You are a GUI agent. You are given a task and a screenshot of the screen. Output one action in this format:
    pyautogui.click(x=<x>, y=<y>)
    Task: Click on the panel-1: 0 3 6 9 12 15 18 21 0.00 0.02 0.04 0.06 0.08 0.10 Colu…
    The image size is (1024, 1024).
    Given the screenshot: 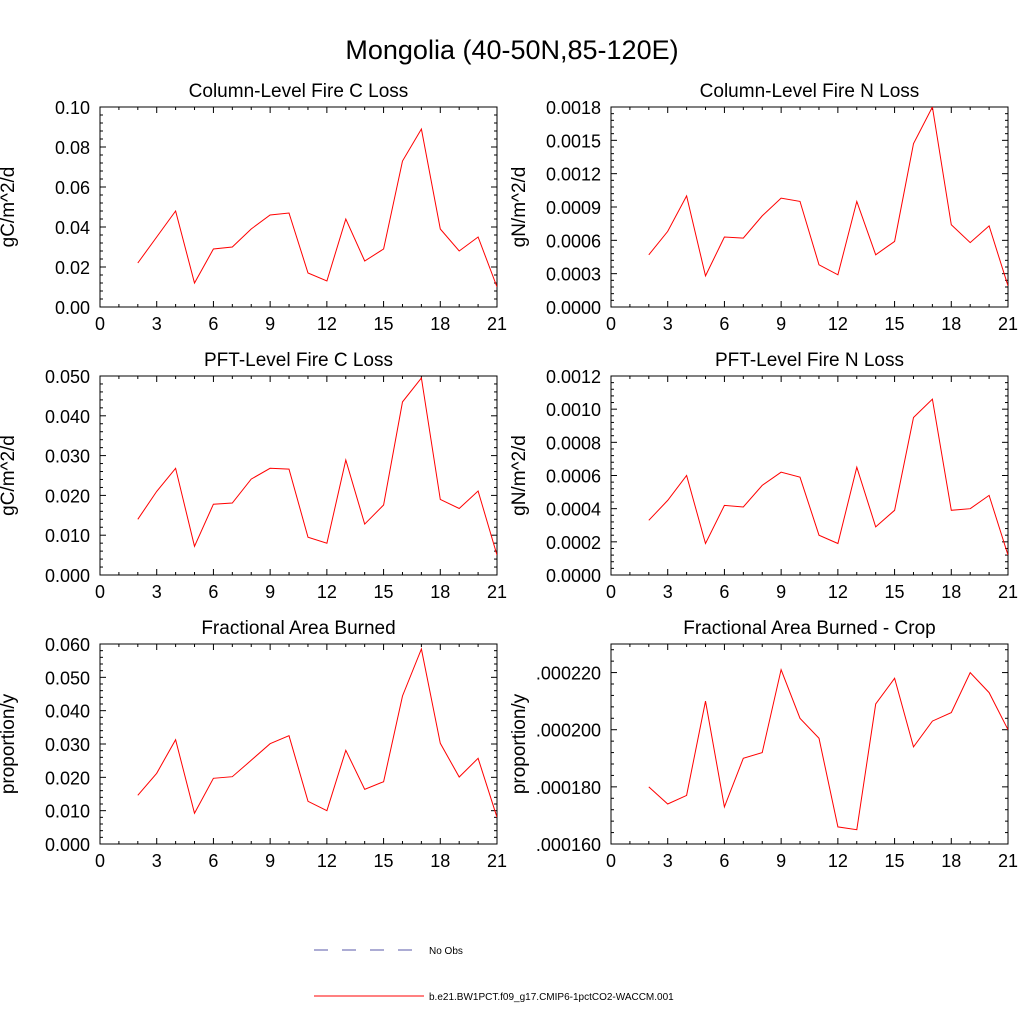 What is the action you would take?
    pyautogui.click(x=253, y=207)
    